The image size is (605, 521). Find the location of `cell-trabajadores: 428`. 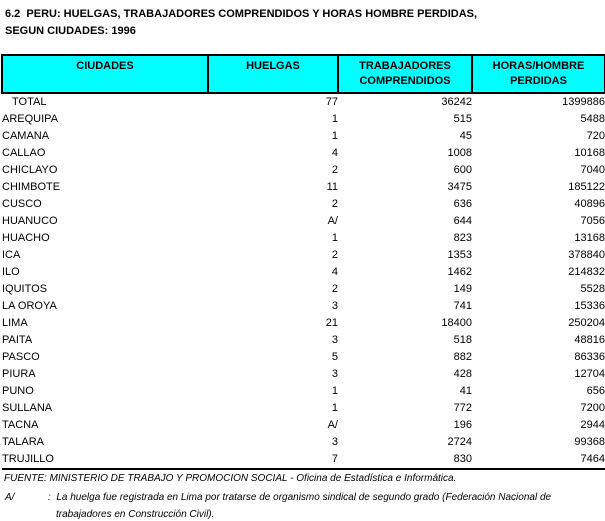

cell-trabajadores: 428 is located at coordinates (462, 374).